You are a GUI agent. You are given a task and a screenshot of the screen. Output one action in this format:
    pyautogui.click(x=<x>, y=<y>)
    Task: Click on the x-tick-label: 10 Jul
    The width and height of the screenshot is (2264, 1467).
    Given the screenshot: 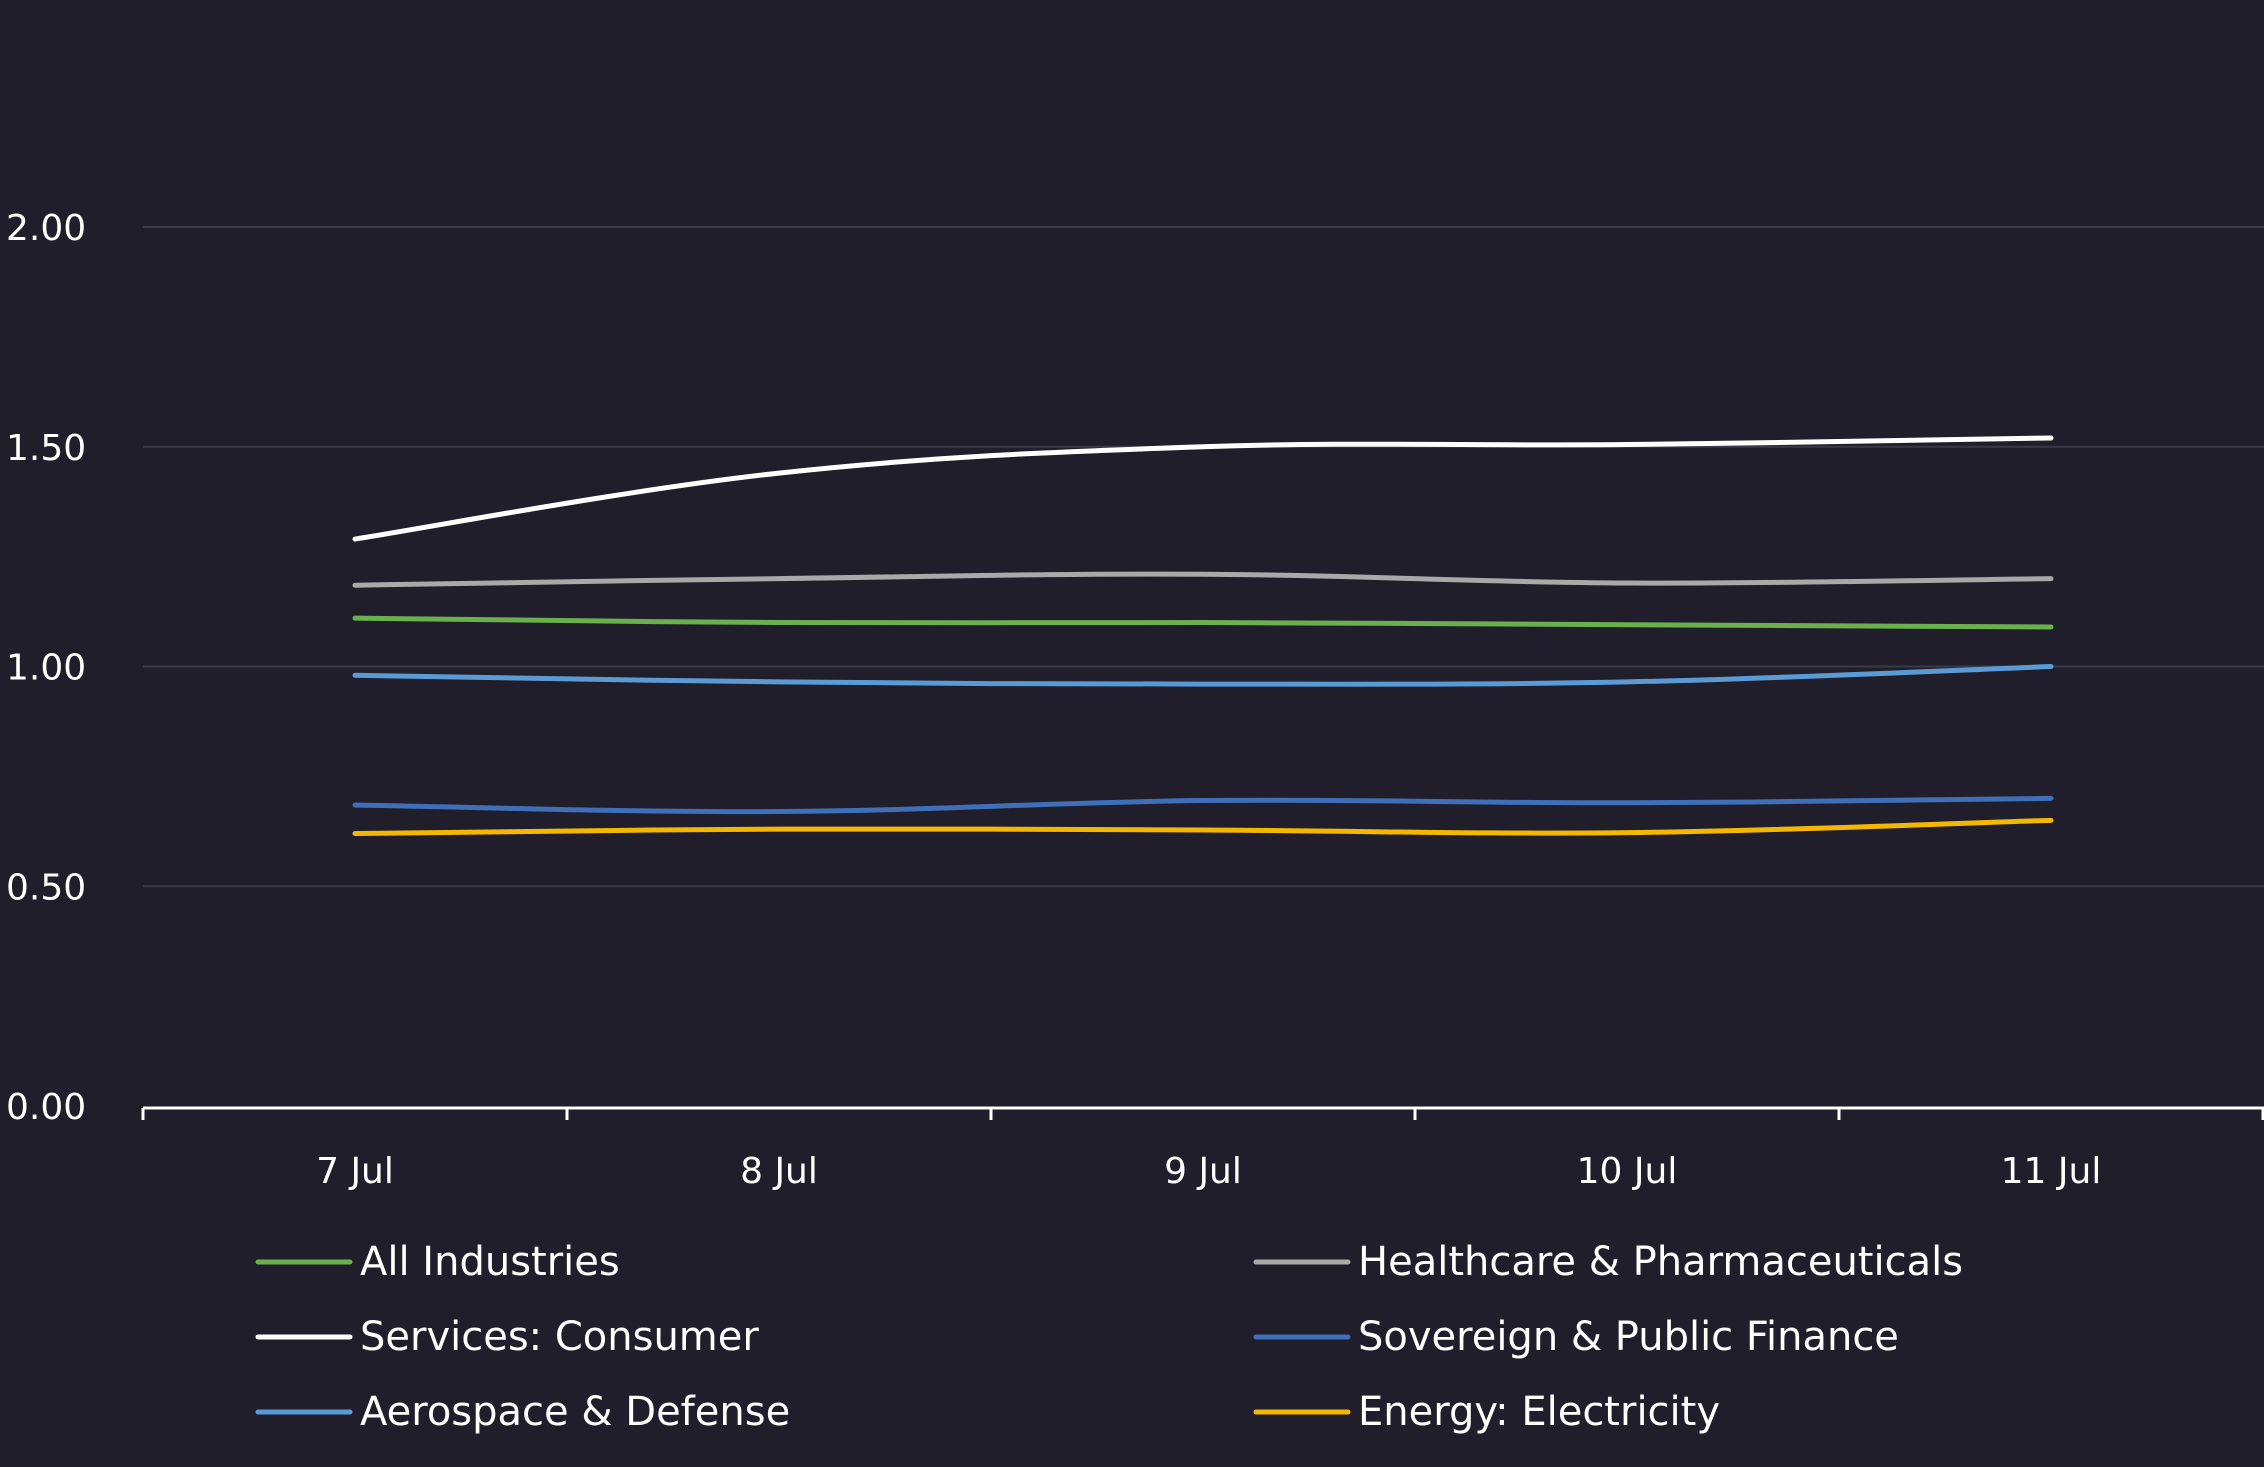 What is the action you would take?
    pyautogui.click(x=1627, y=1171)
    